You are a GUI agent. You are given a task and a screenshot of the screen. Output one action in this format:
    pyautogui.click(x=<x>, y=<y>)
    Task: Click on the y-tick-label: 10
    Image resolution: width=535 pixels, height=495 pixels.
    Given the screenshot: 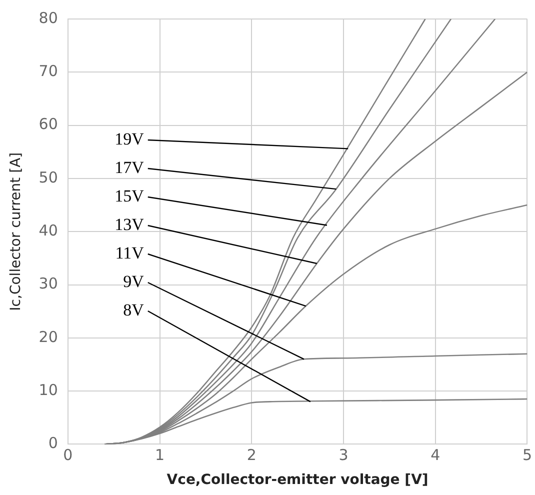 What is the action you would take?
    pyautogui.click(x=48, y=389)
    